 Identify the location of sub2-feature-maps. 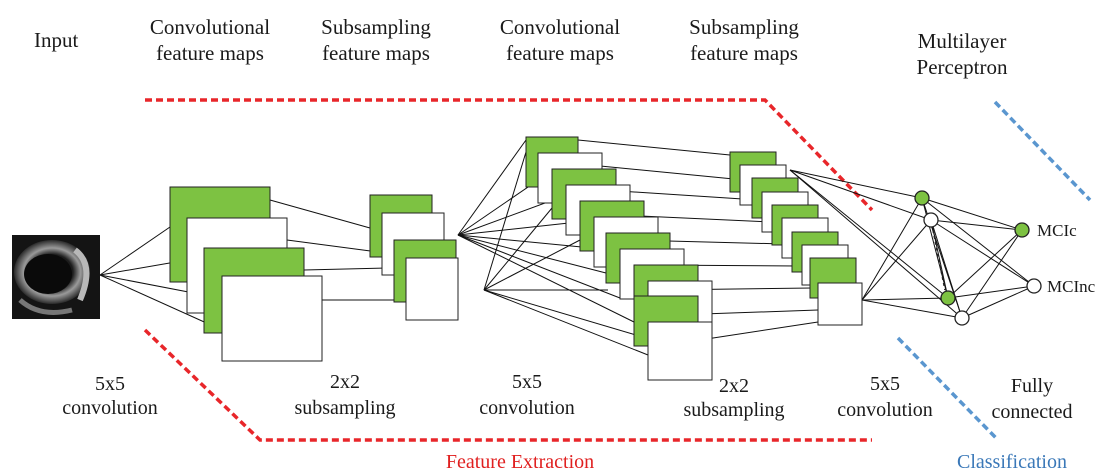
(796, 238).